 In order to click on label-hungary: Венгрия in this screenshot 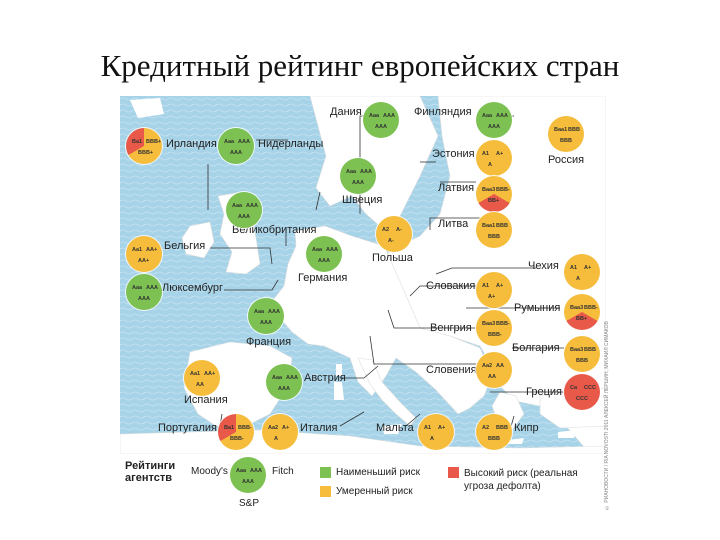, I will do `click(451, 328)`.